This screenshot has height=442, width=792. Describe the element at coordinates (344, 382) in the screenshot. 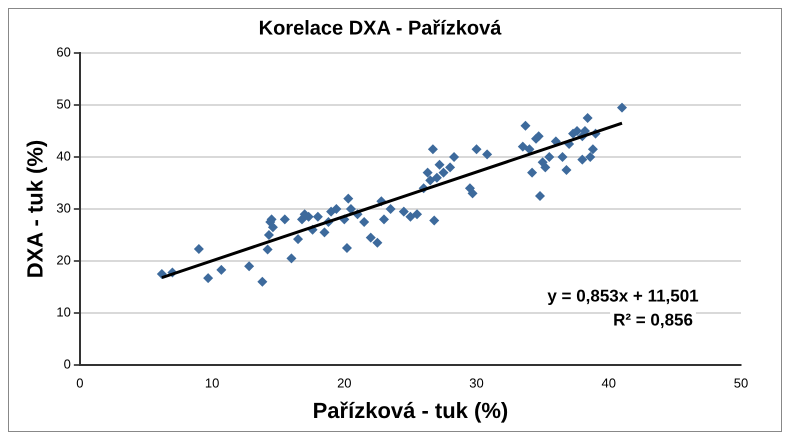

I see `x-tick-label: 20` at that location.